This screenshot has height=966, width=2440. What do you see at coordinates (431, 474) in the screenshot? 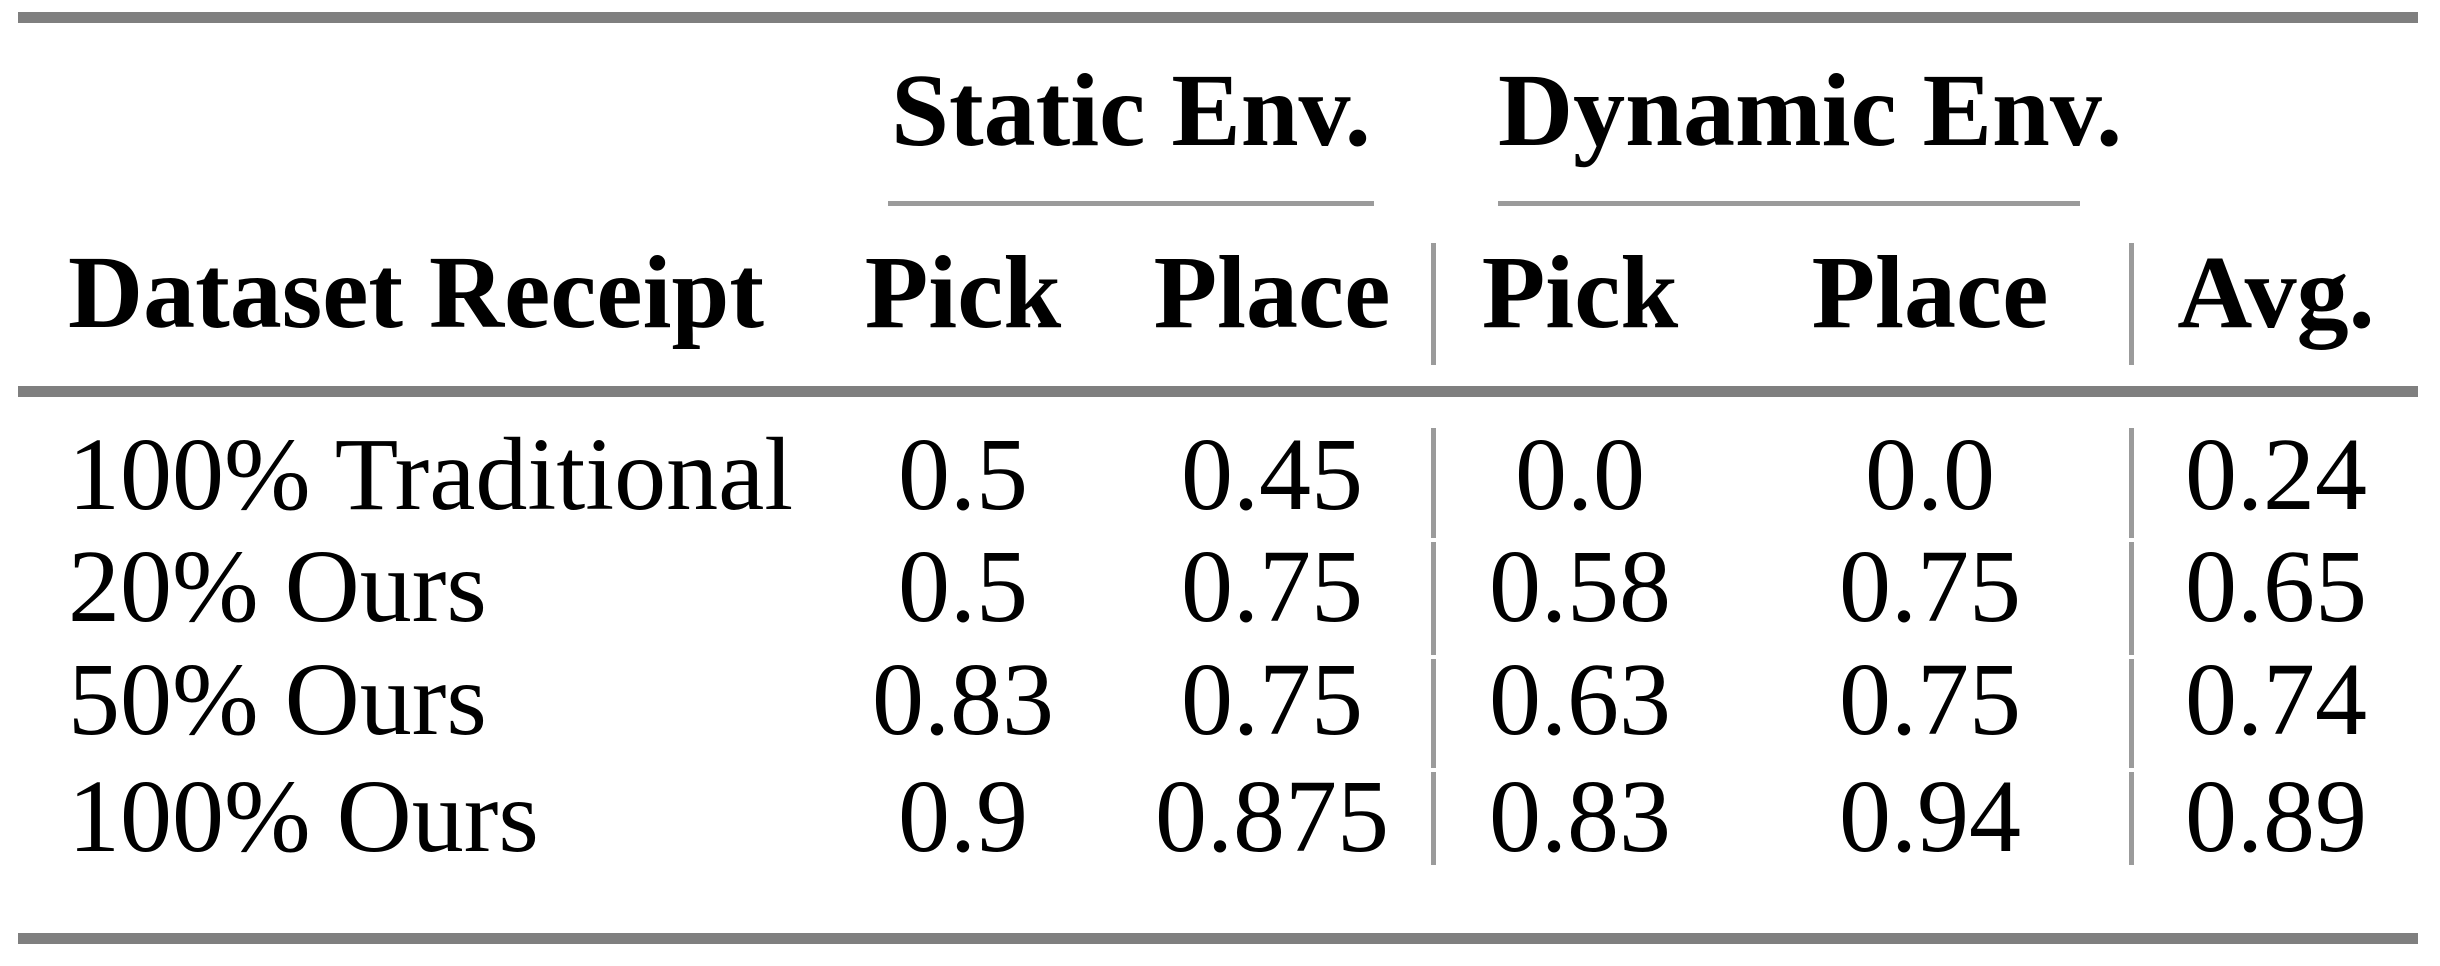
I see `row-label: 100% Traditional` at bounding box center [431, 474].